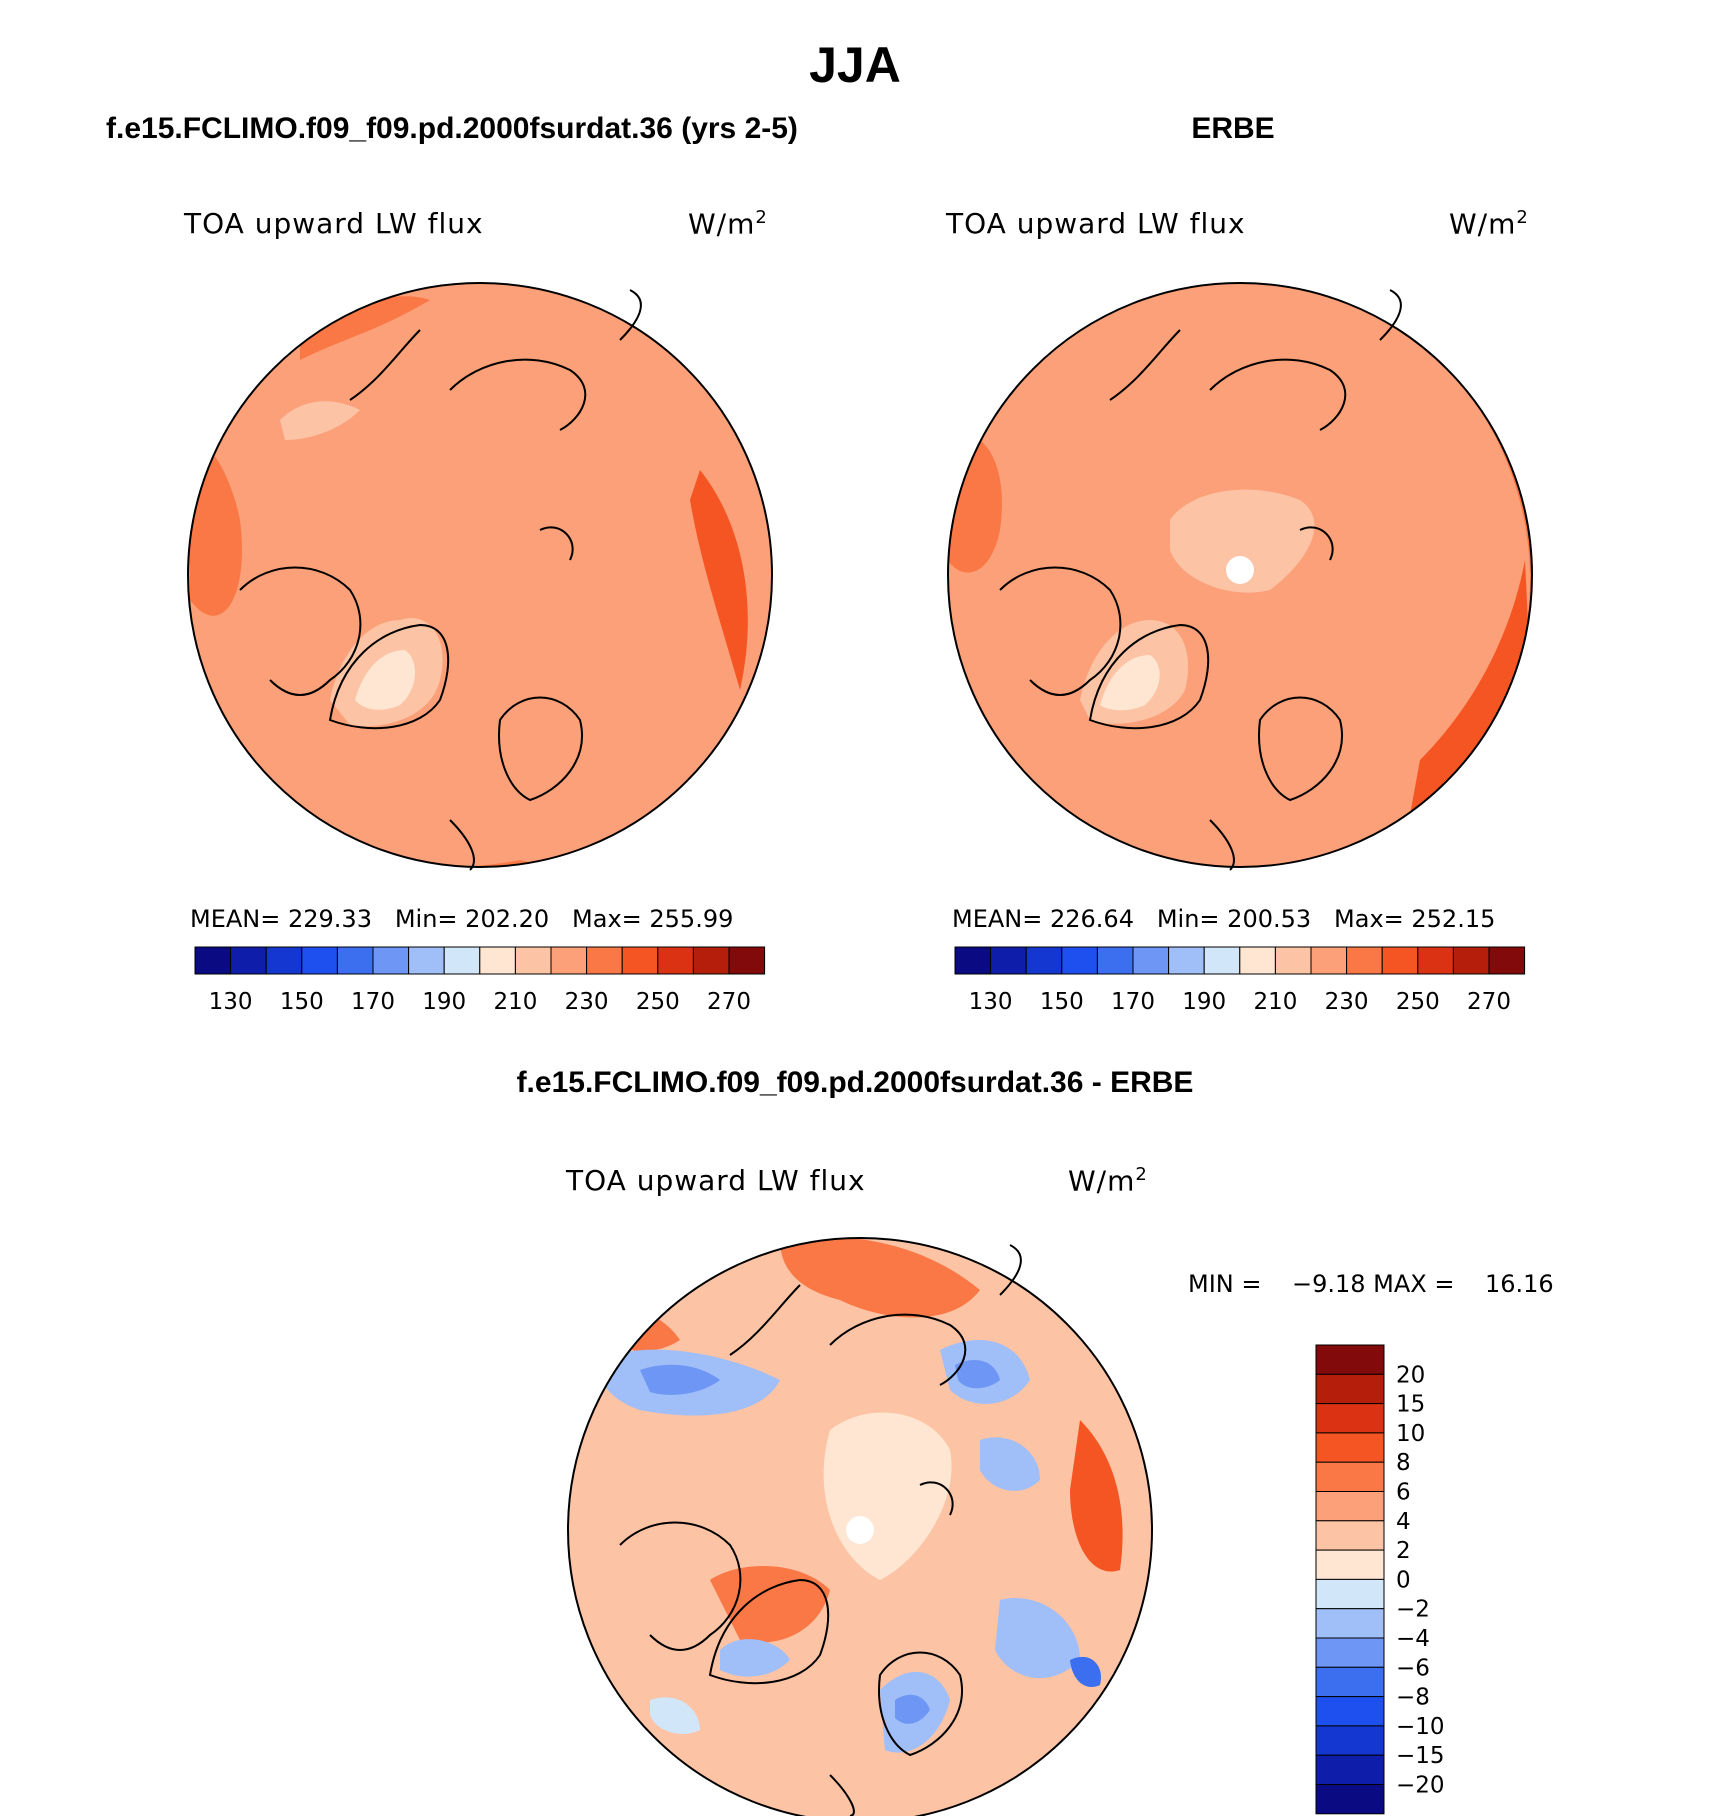 The height and width of the screenshot is (1816, 1710). I want to click on colorbar-tick-label: −8, so click(1413, 1698).